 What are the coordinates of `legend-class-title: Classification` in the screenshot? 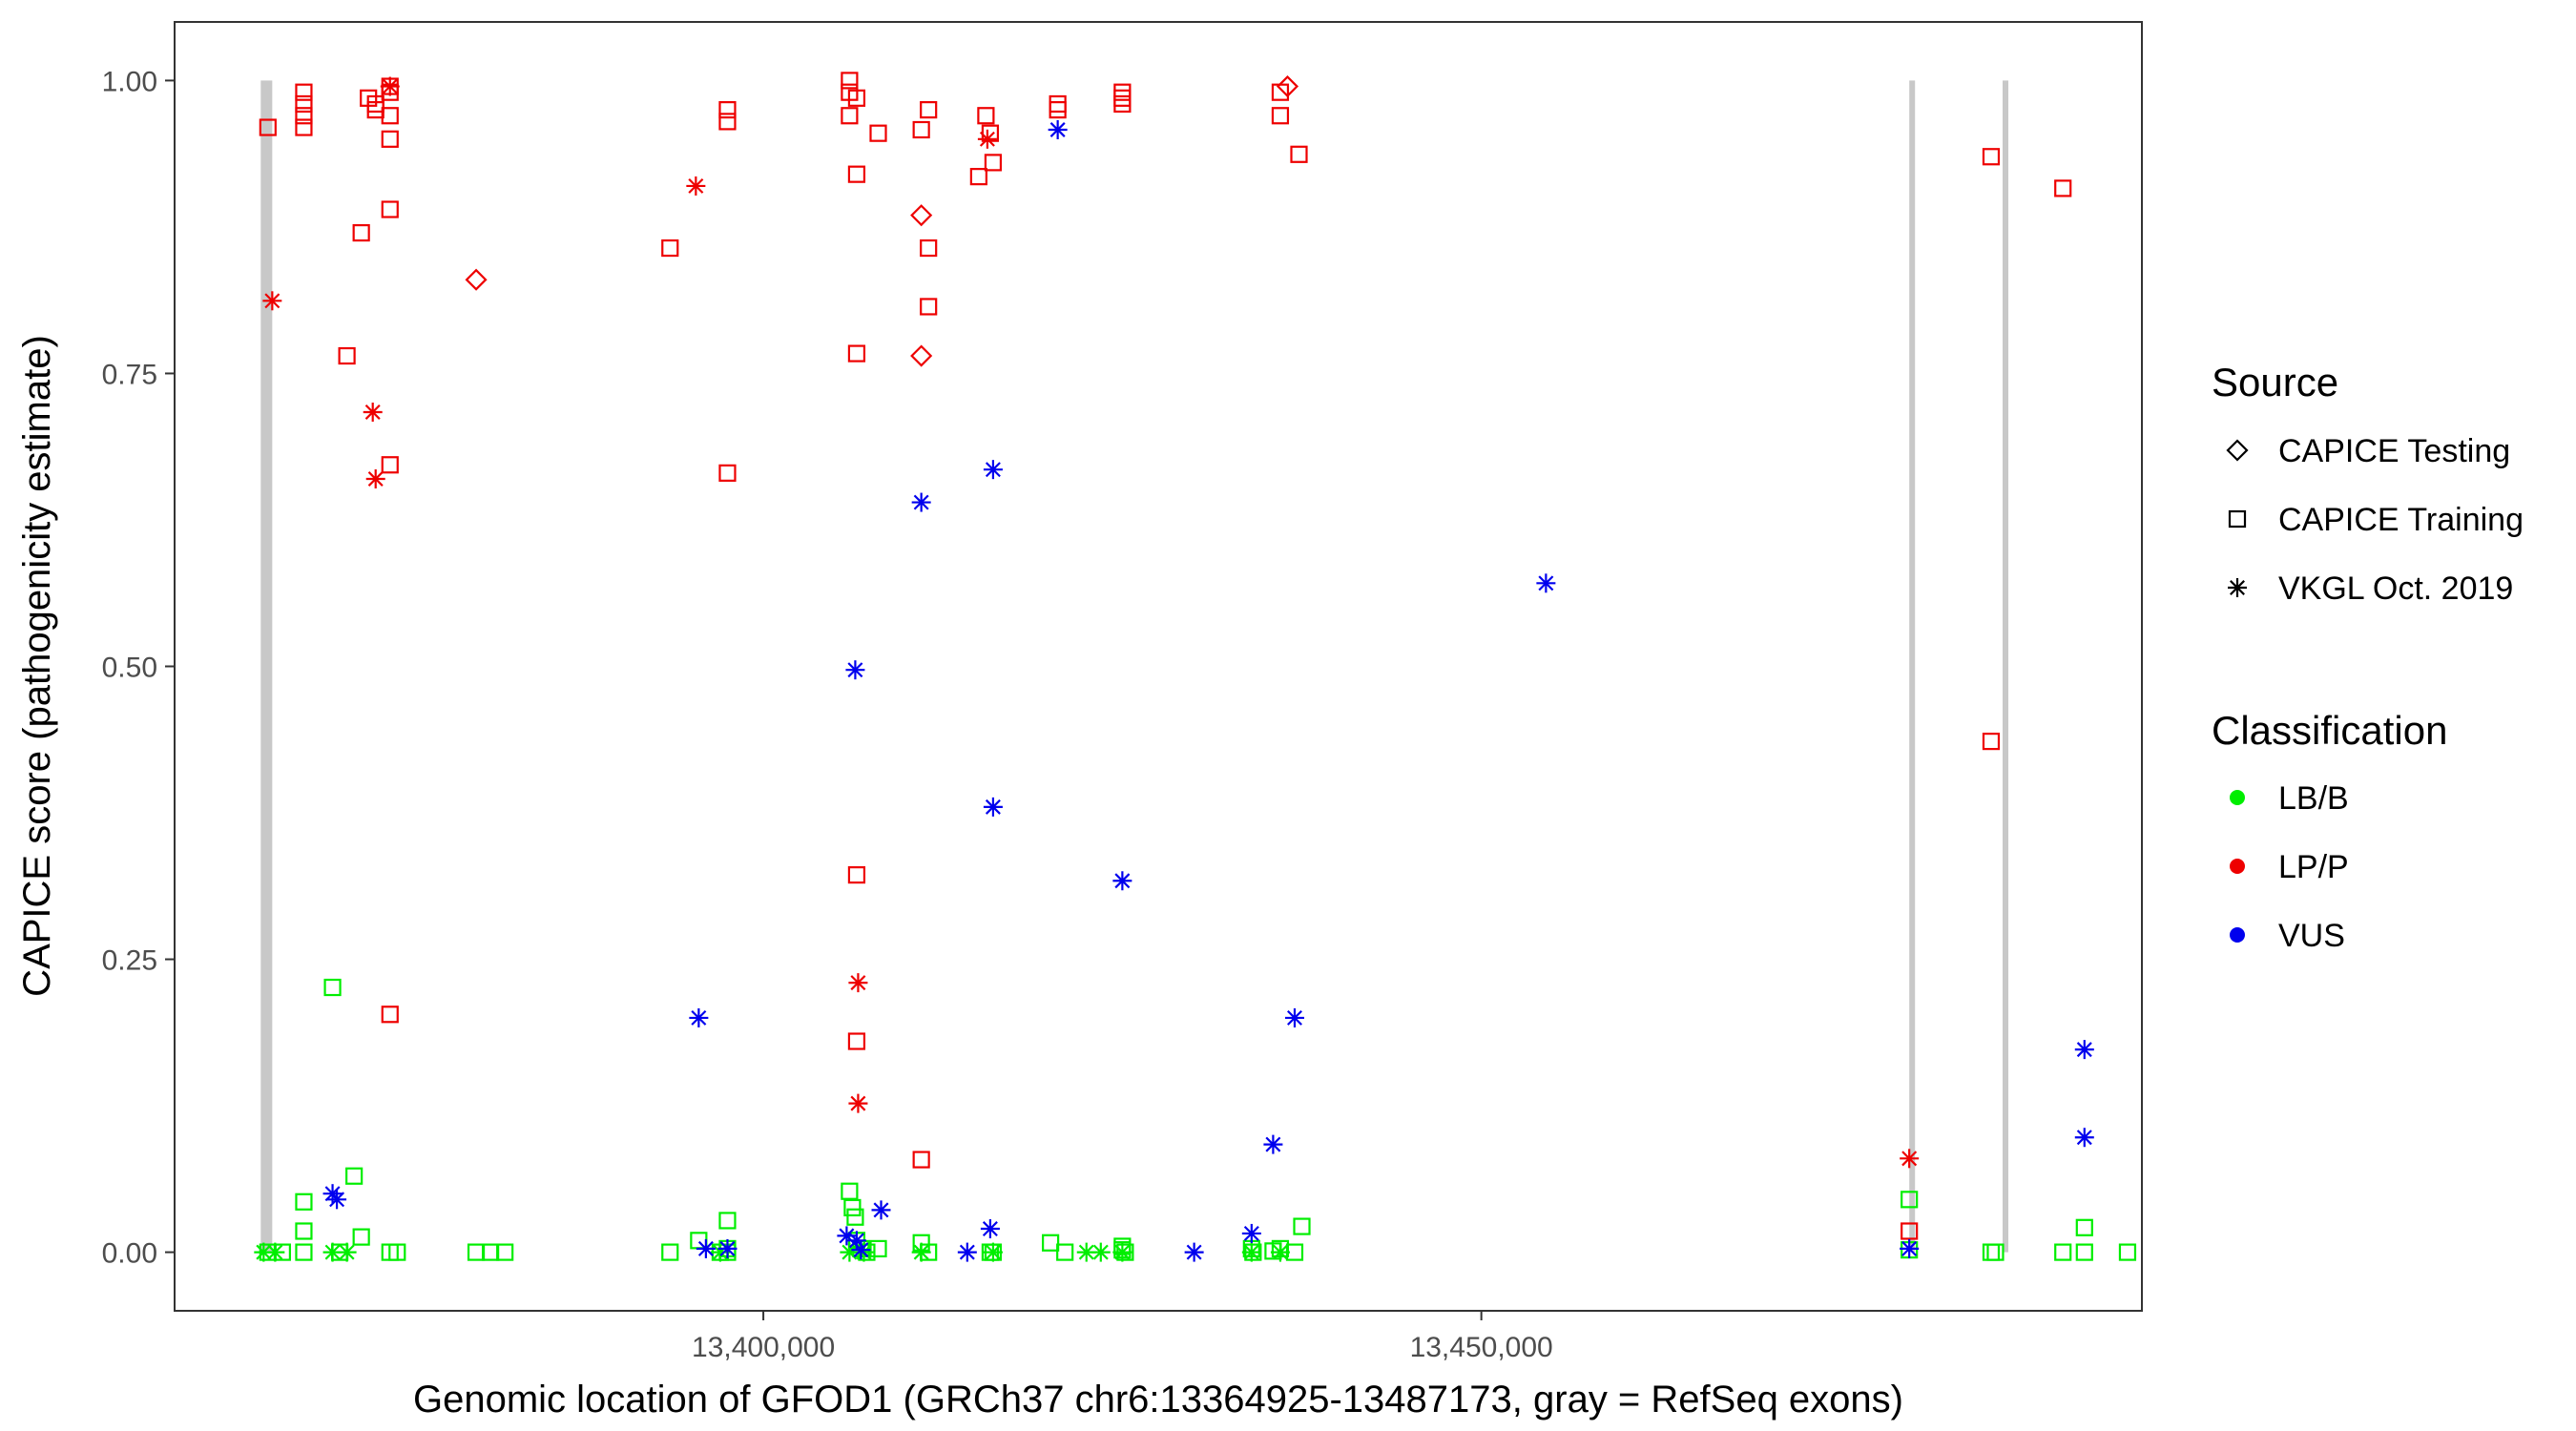 It's located at (2329, 731).